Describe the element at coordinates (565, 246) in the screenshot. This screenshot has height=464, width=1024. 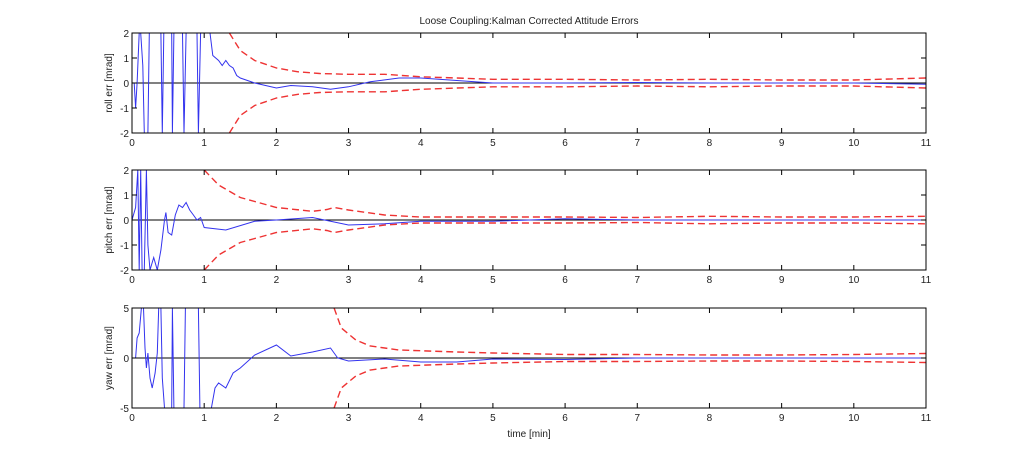
I see `pitch-lower-bound-line` at that location.